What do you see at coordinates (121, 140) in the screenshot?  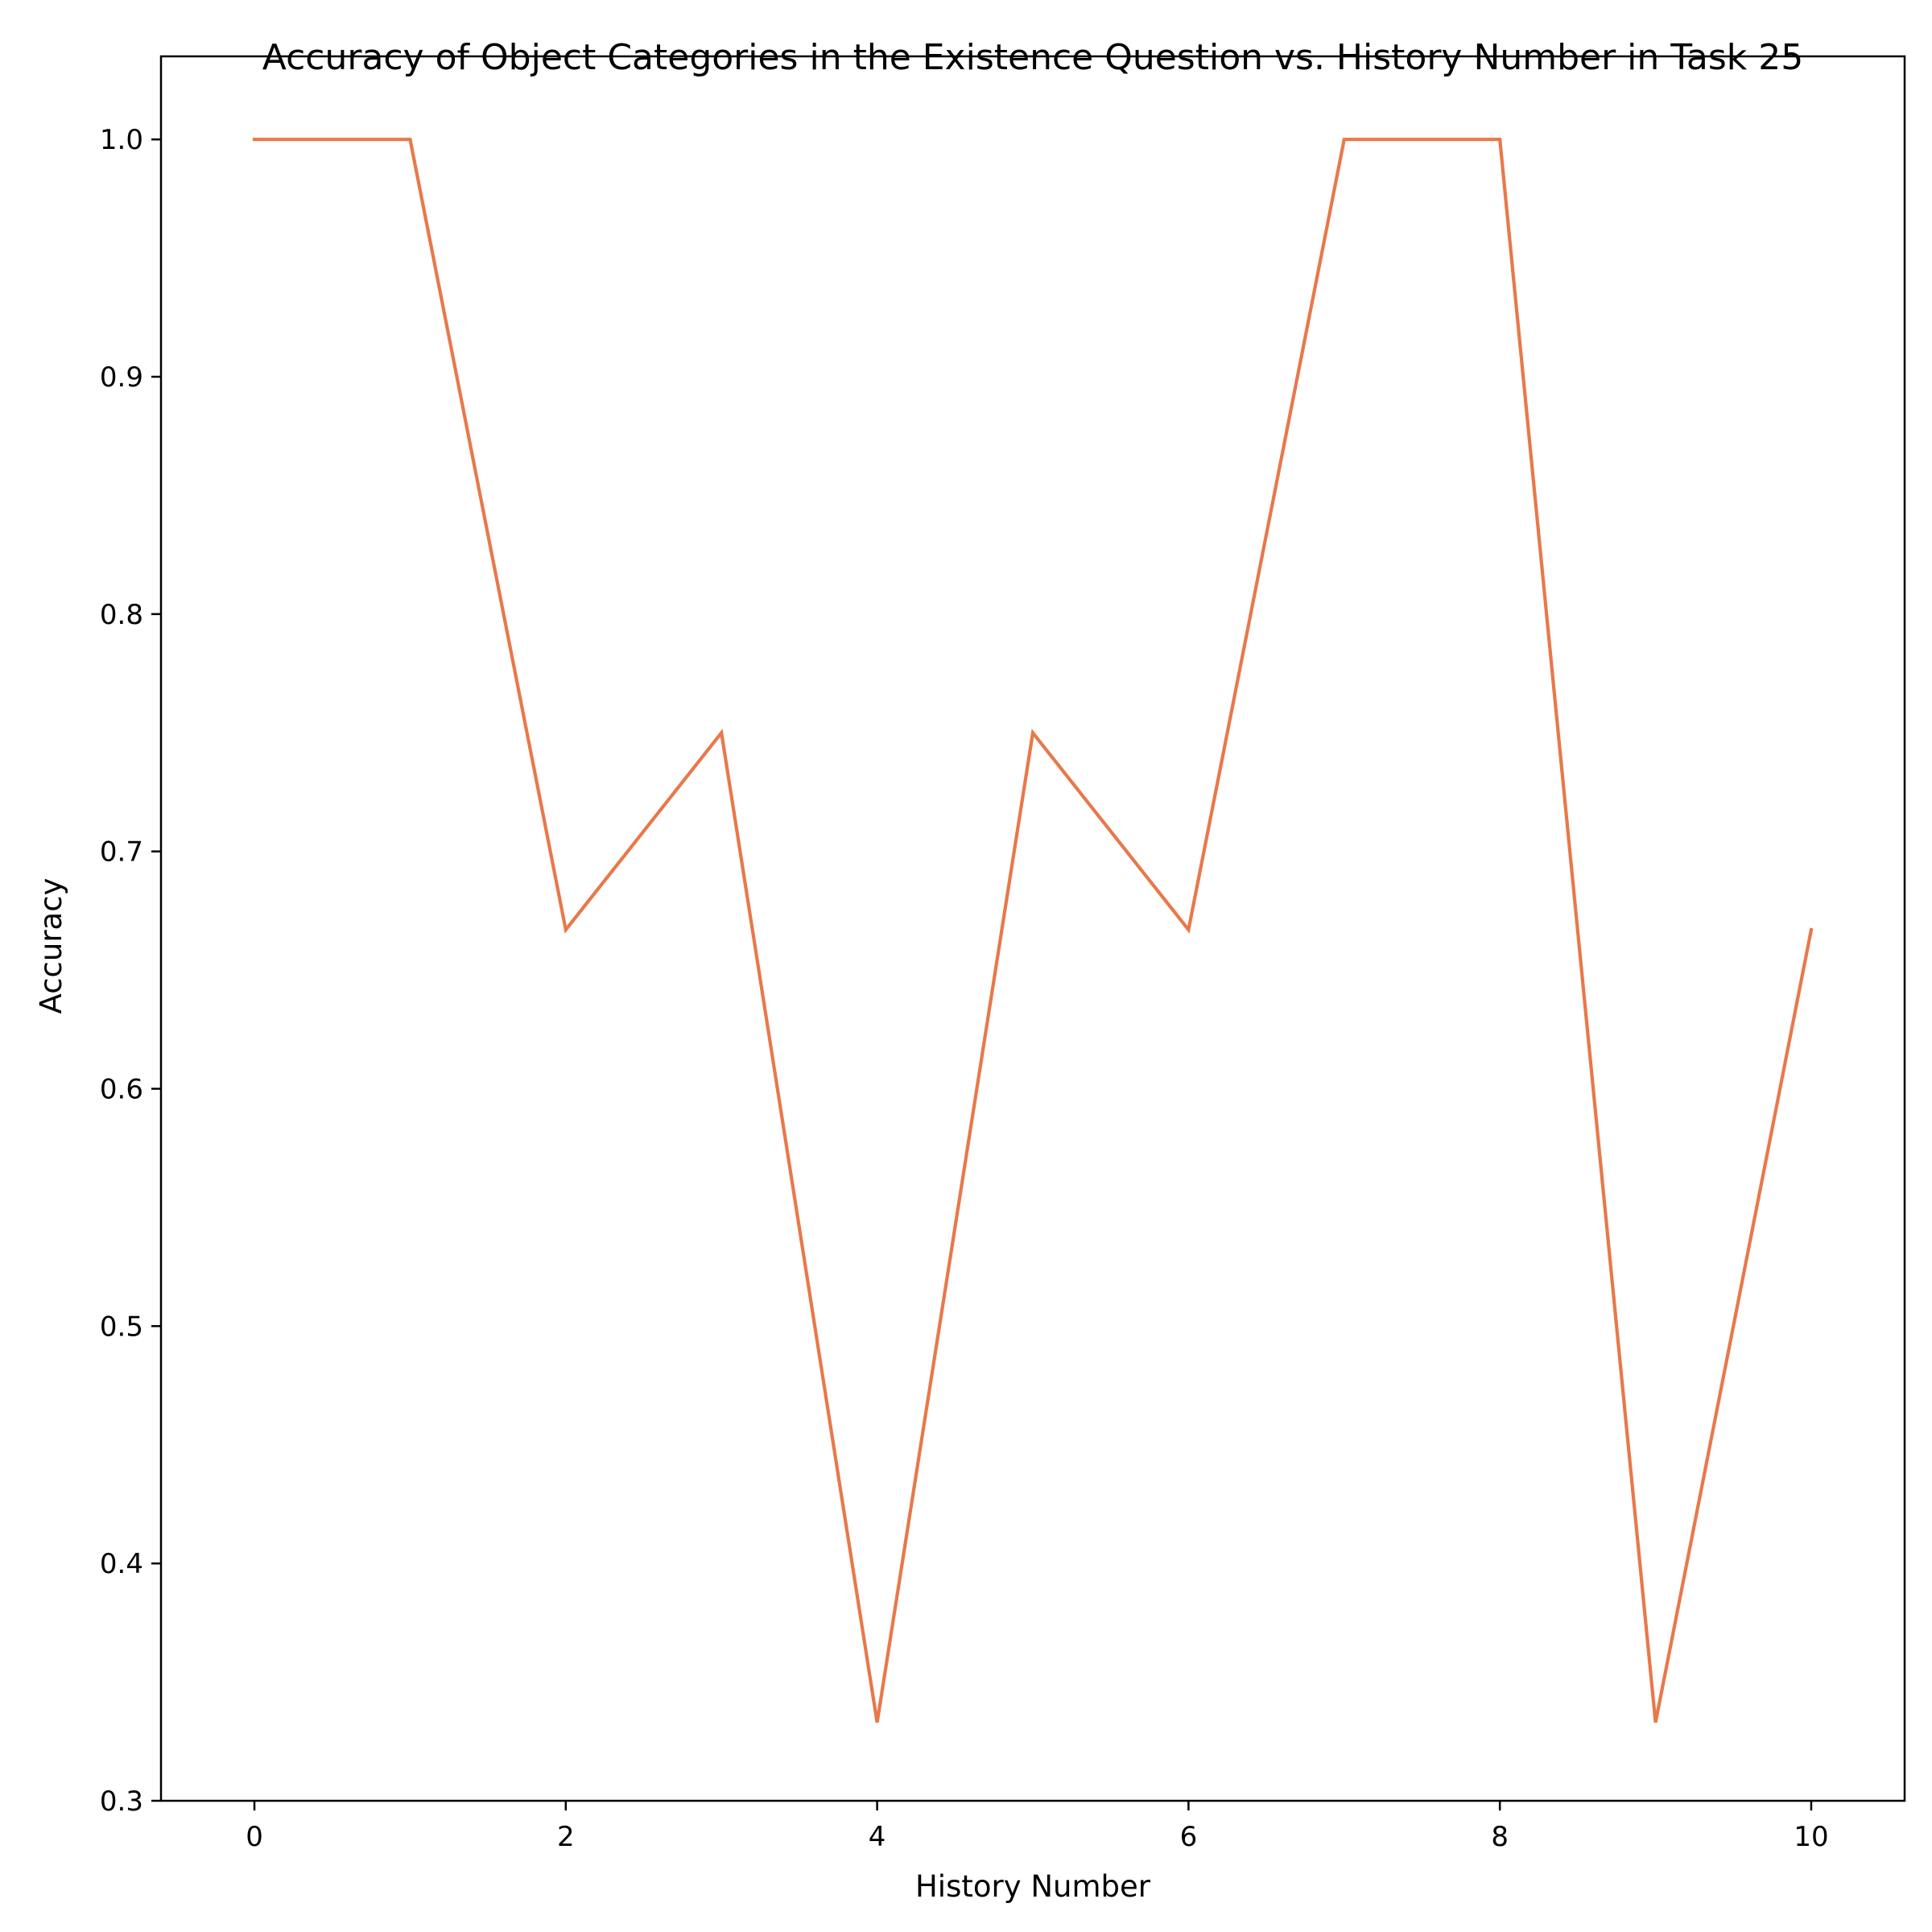 I see `y-tick-label: 1.0` at bounding box center [121, 140].